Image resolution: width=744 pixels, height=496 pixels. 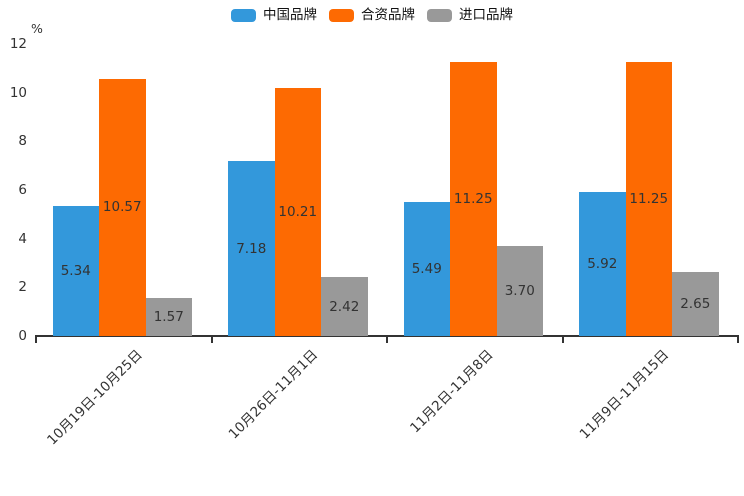 What do you see at coordinates (22, 287) in the screenshot?
I see `y-tick-label: 2` at bounding box center [22, 287].